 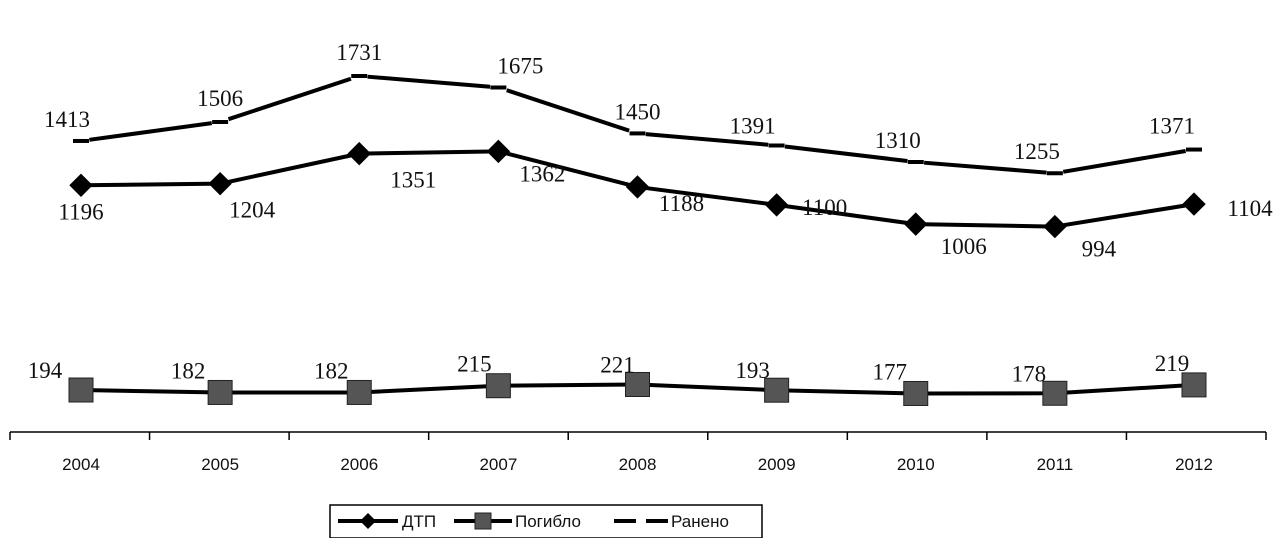 What do you see at coordinates (520, 65) in the screenshot?
I see `data-label: 1675` at bounding box center [520, 65].